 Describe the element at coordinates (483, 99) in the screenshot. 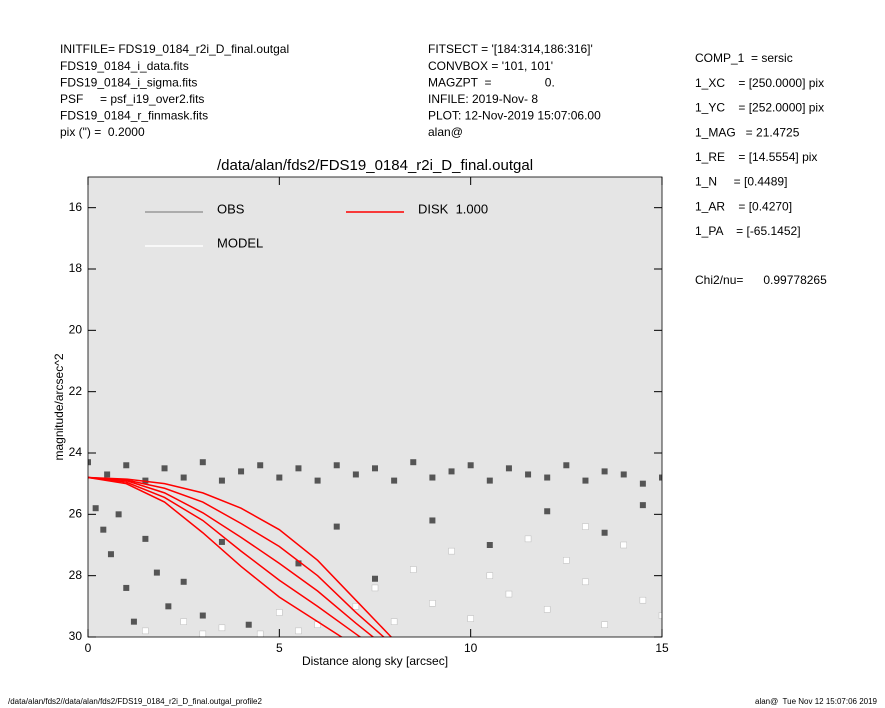

I see `header-middle-line: INFILE: 2019-Nov- 8` at that location.